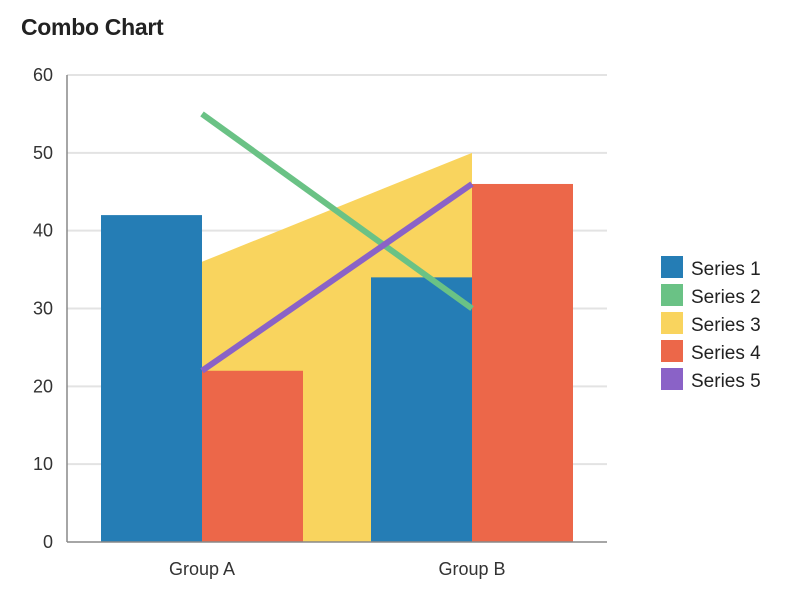 The height and width of the screenshot is (600, 800). What do you see at coordinates (92, 27) in the screenshot?
I see `chart-title: Combo Chart` at bounding box center [92, 27].